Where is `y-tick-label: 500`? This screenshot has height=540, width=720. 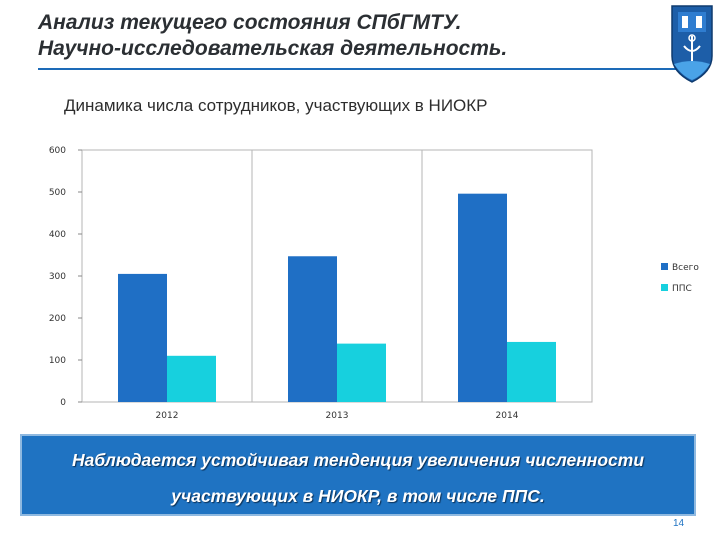 y-tick-label: 500 is located at coordinates (57, 193).